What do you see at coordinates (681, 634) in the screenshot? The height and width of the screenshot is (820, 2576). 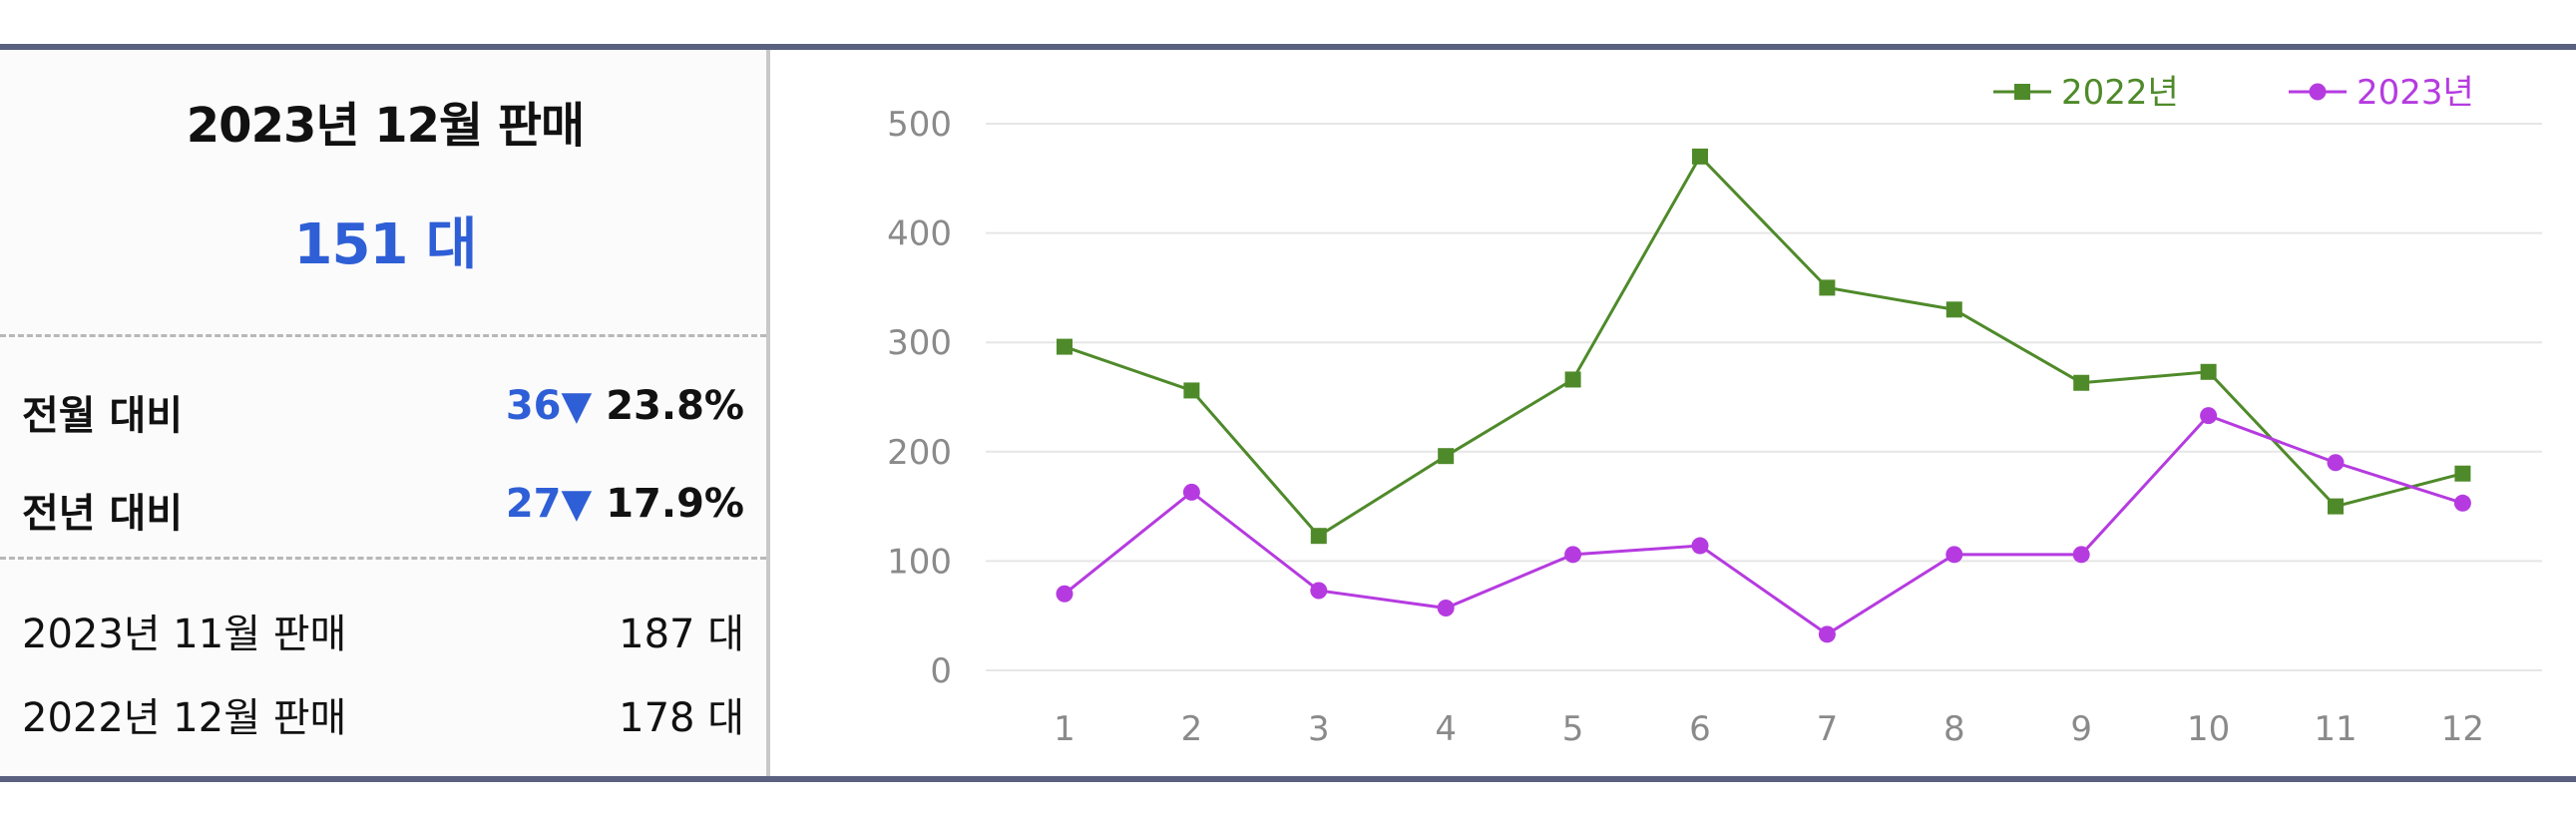 I see `prev-month-value: 187 대` at bounding box center [681, 634].